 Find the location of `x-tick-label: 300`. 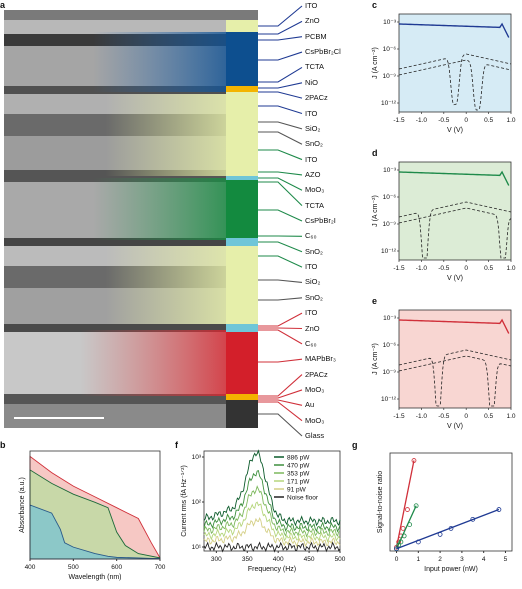

x-tick-label: 300 is located at coordinates (216, 559).